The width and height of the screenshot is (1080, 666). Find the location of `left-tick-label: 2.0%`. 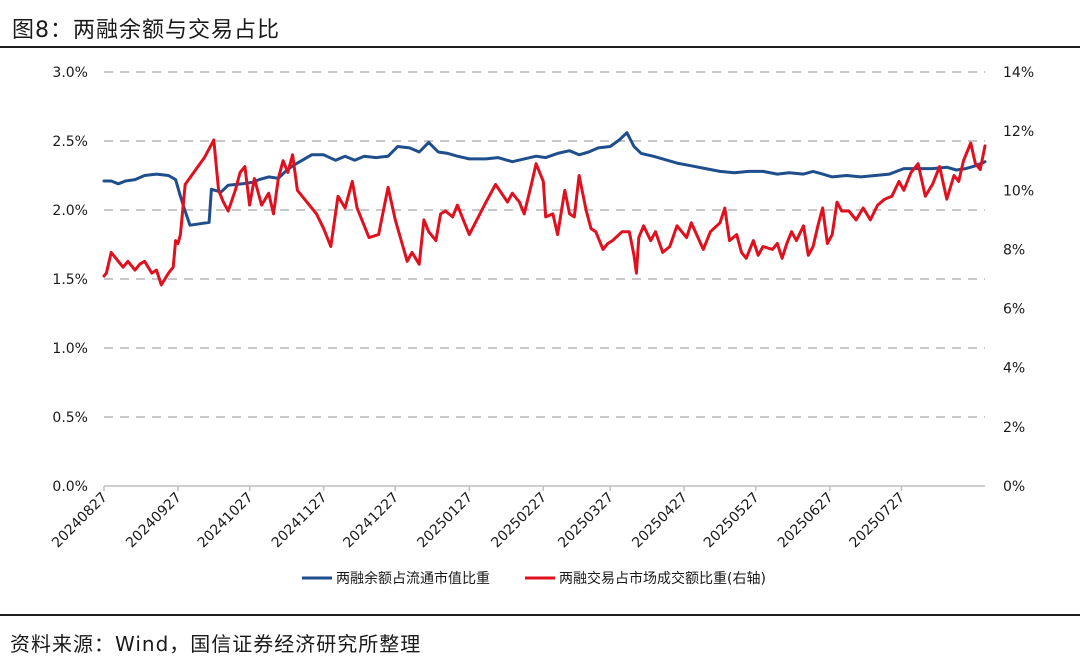

left-tick-label: 2.0% is located at coordinates (70, 211).